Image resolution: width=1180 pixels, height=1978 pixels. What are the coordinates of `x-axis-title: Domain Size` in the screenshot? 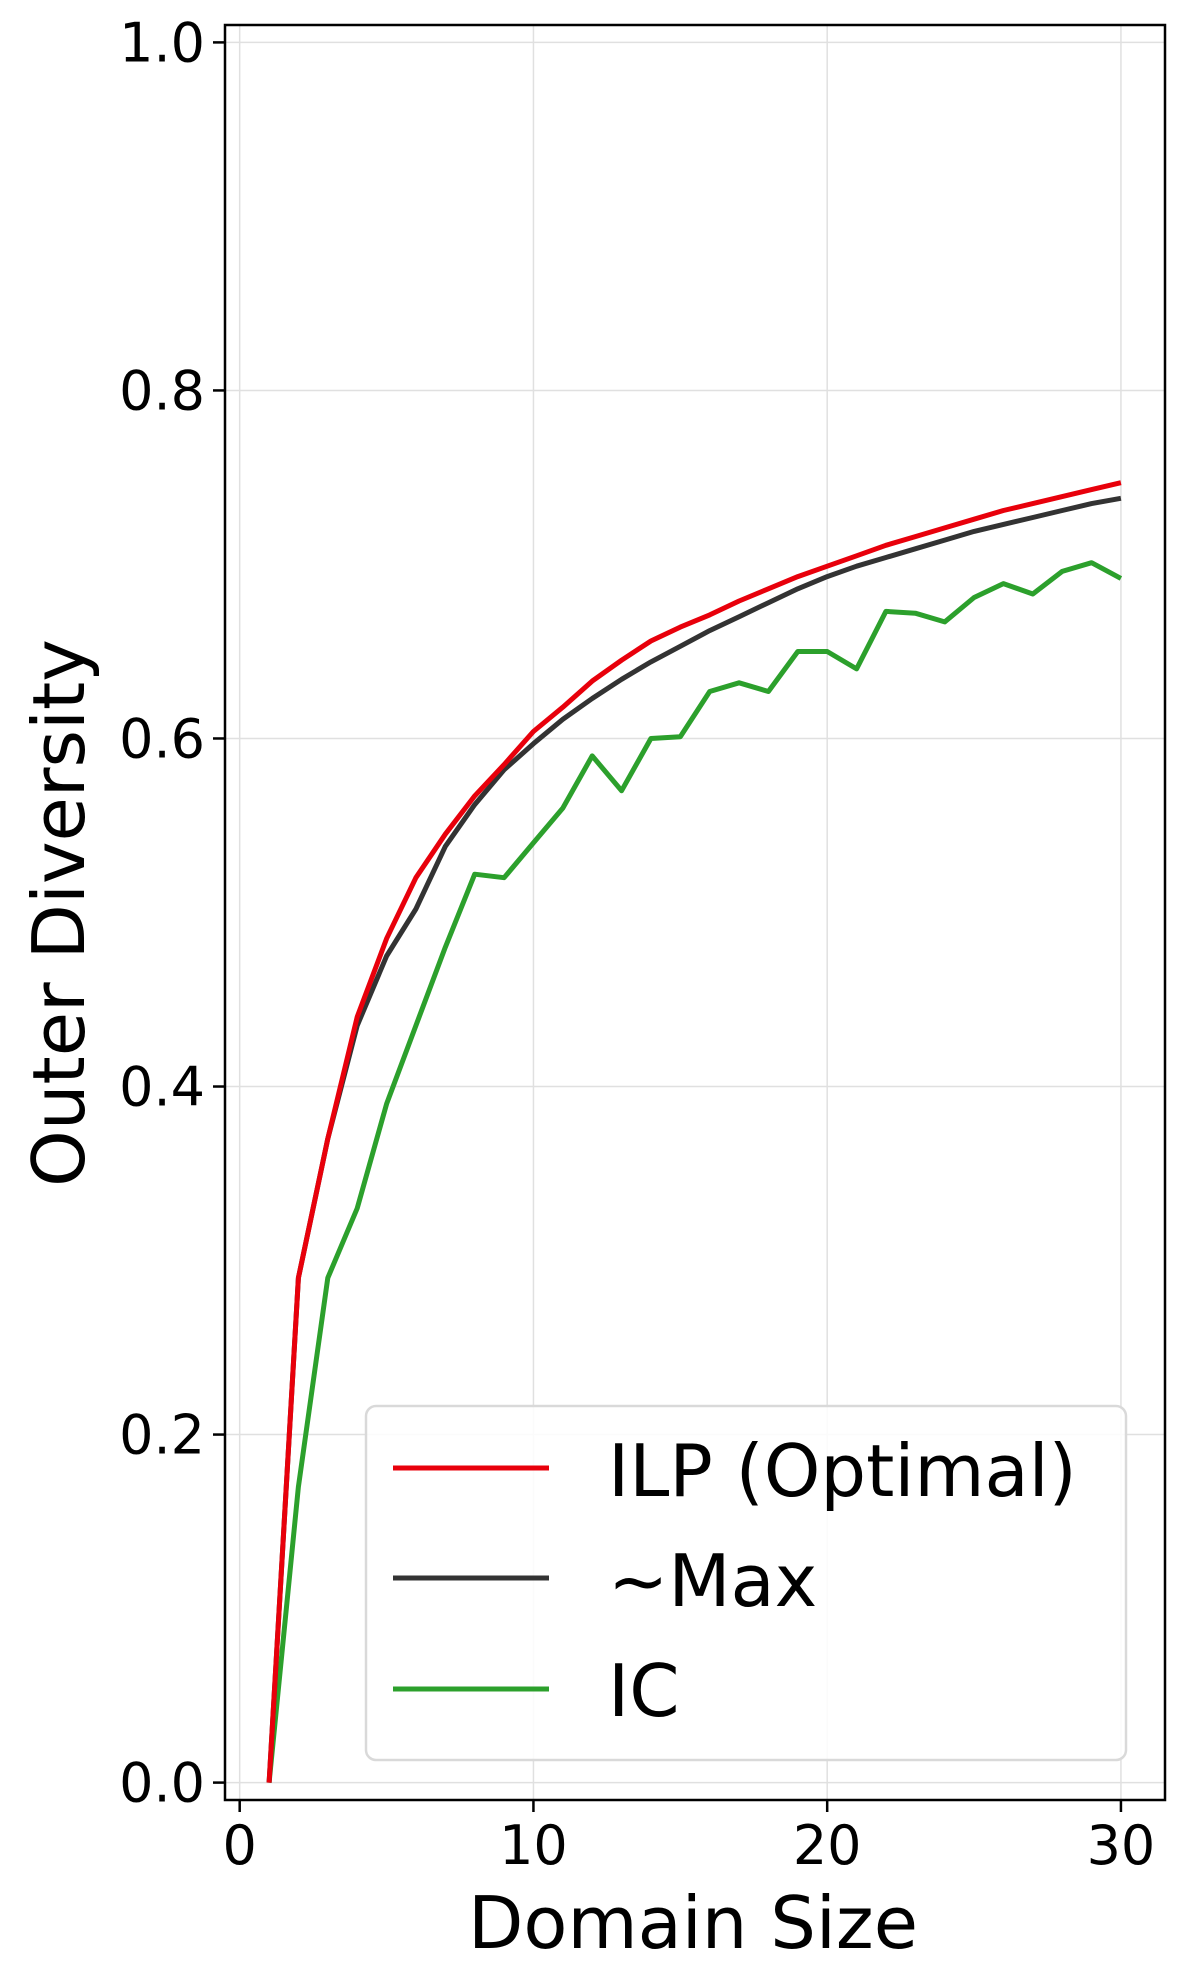 It's located at (693, 1923).